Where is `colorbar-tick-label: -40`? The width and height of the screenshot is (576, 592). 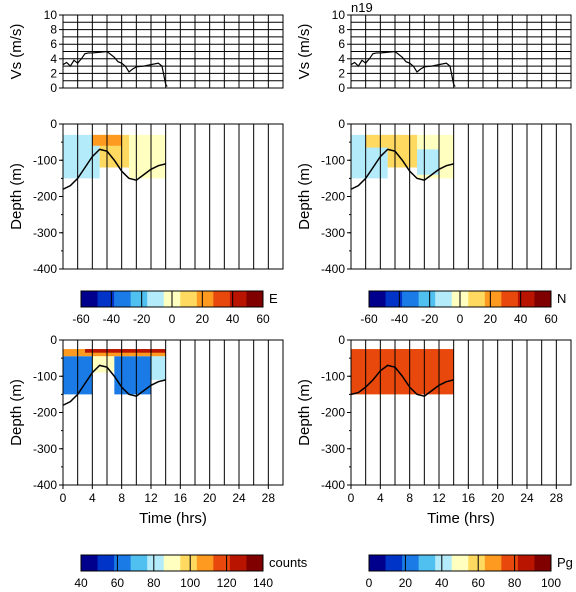
colorbar-tick-label: -40 is located at coordinates (112, 319).